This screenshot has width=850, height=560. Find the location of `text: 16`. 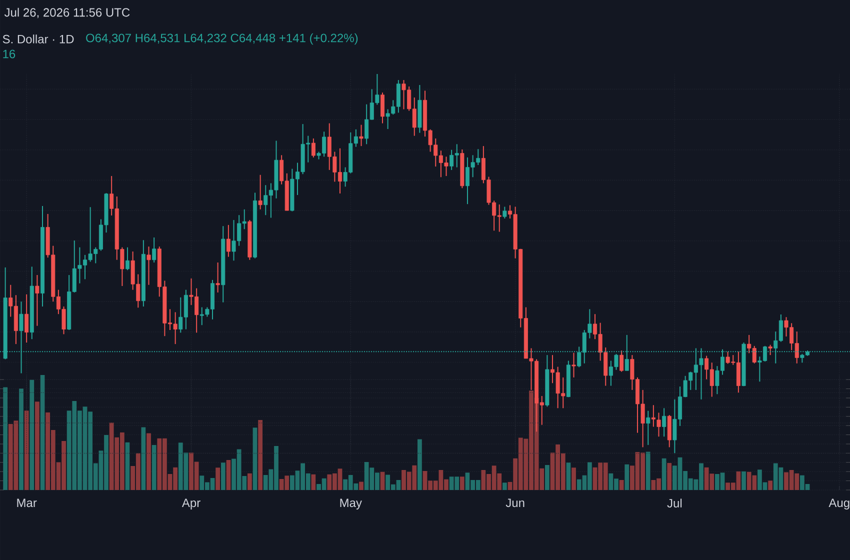

text: 16 is located at coordinates (9, 54).